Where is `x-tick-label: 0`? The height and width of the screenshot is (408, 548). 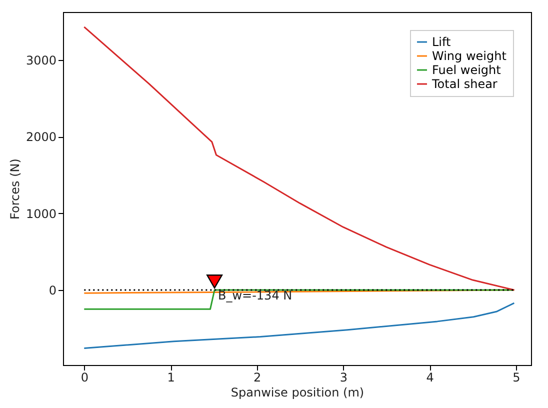
x-tick-label: 0 is located at coordinates (84, 377).